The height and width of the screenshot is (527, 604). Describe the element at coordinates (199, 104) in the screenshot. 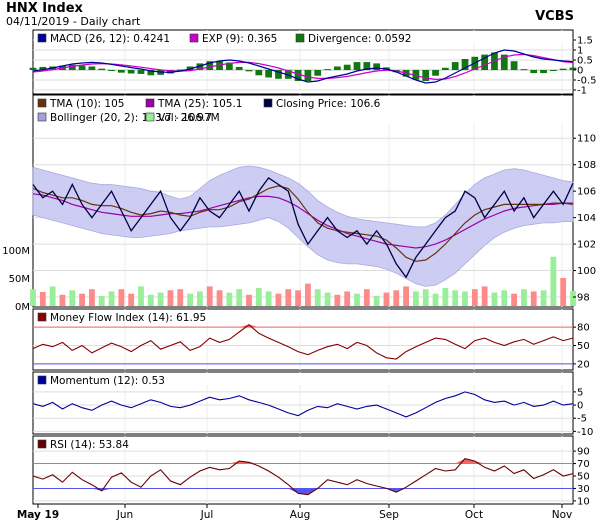

I see `price-legend-label: TMA (25): 105.1` at that location.